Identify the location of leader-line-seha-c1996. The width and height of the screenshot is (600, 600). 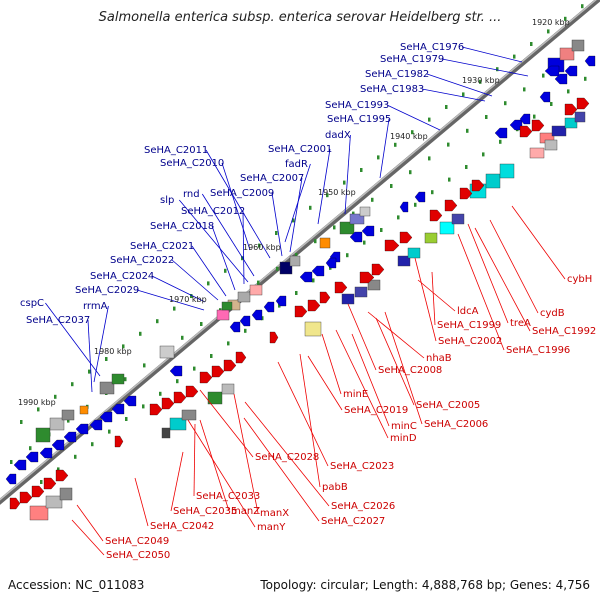
(481, 292).